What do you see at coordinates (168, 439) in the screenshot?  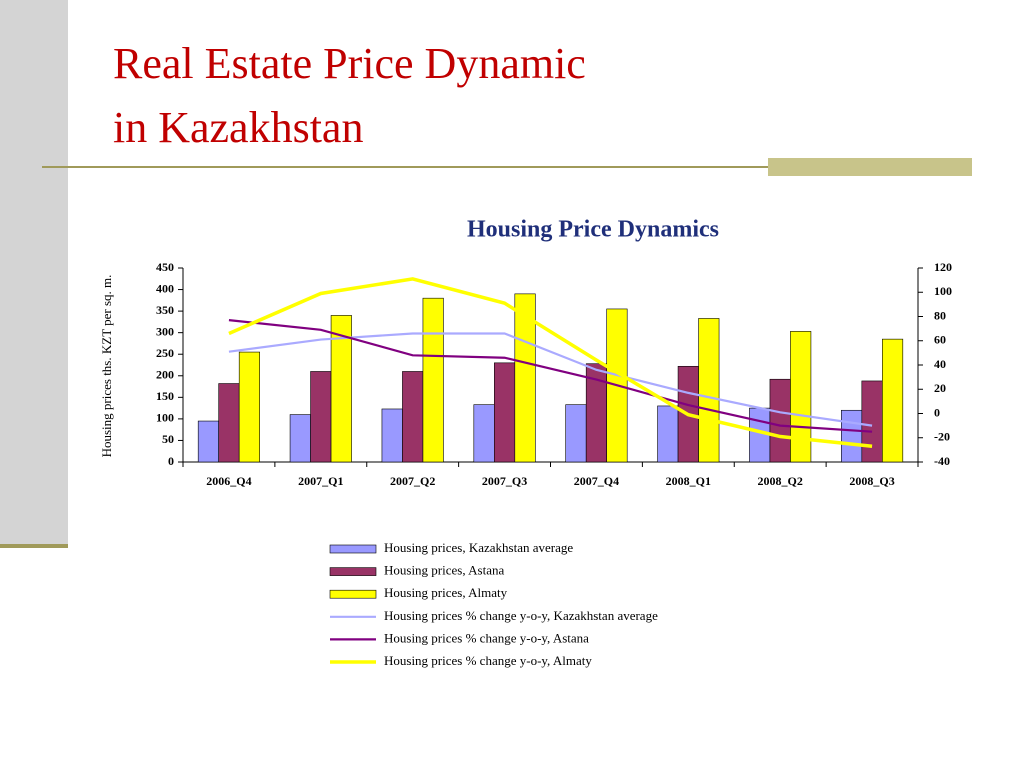 I see `y-tick-label: 50` at bounding box center [168, 439].